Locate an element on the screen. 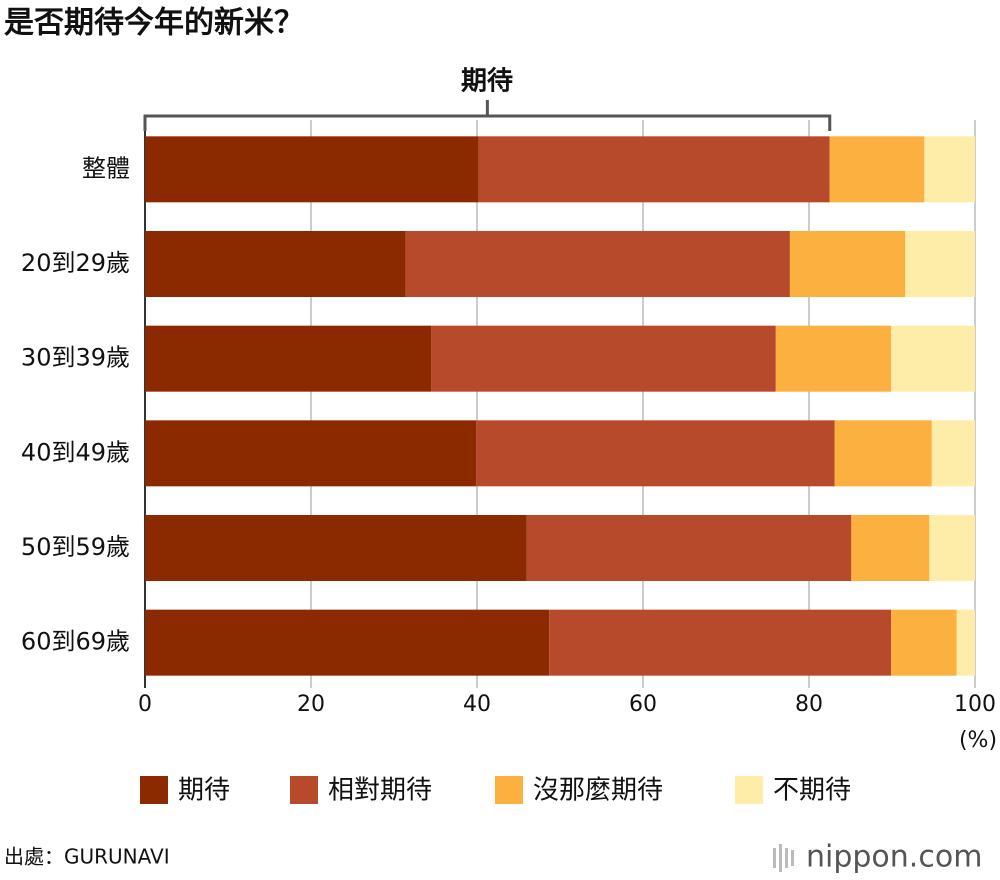 Image resolution: width=1000 pixels, height=880 pixels. logo: nippon.com is located at coordinates (894, 857).